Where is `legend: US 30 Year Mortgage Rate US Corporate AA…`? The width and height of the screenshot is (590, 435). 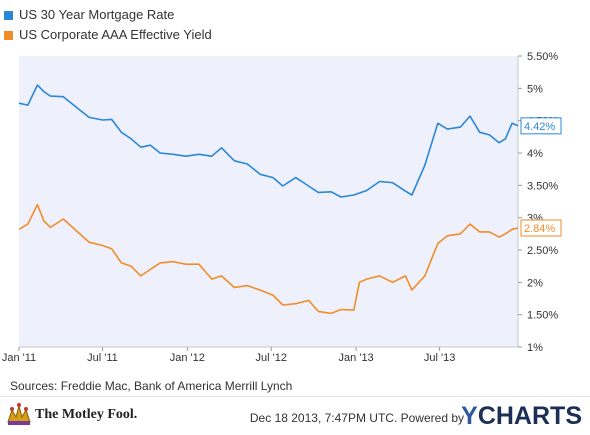
legend: US 30 Year Mortgage Rate US Corporate AA… is located at coordinates (108, 25).